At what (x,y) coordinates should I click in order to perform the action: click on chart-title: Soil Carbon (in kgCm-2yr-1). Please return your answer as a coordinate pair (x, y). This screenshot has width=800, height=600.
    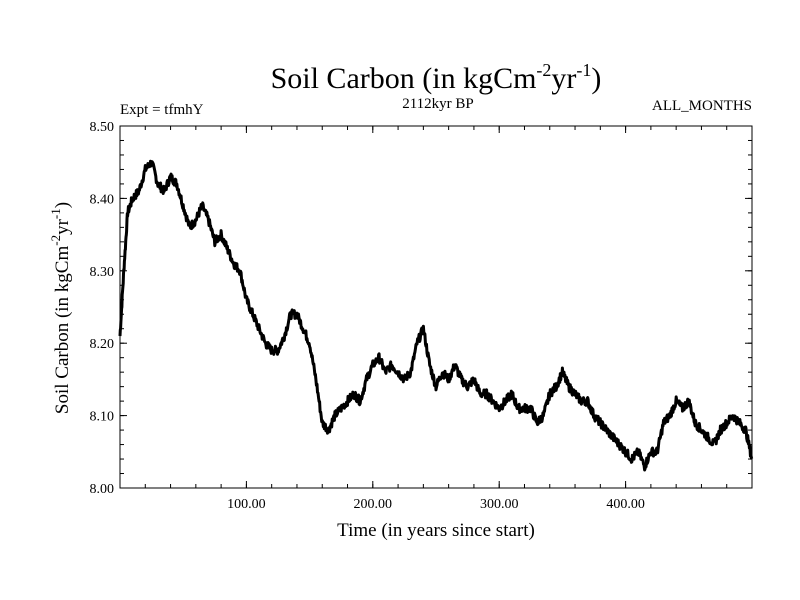
    Looking at the image, I should click on (436, 77).